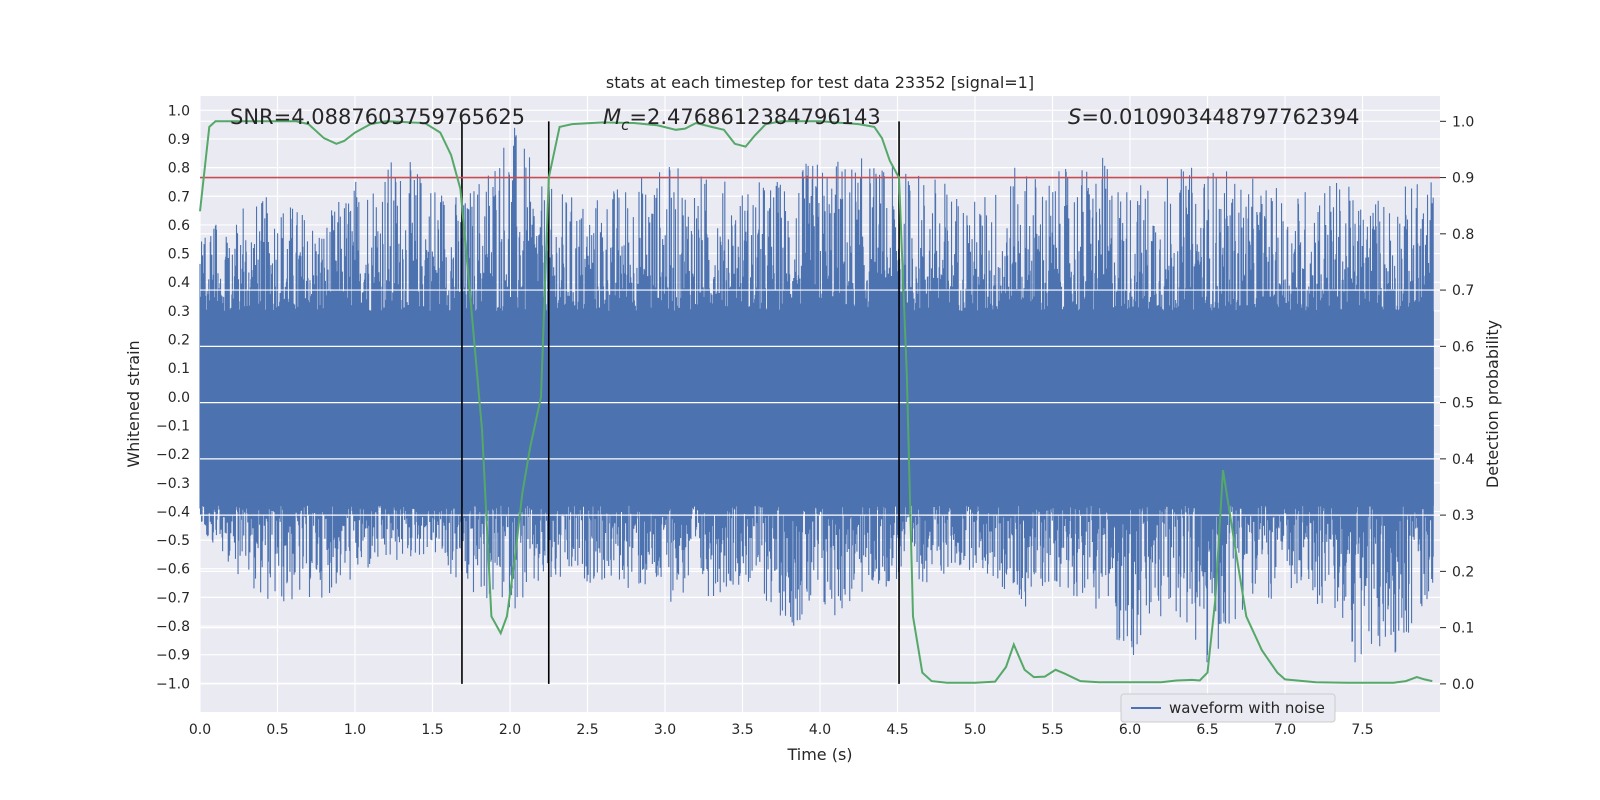  What do you see at coordinates (173, 656) in the screenshot?
I see `y-tick-label: −0.9` at bounding box center [173, 656].